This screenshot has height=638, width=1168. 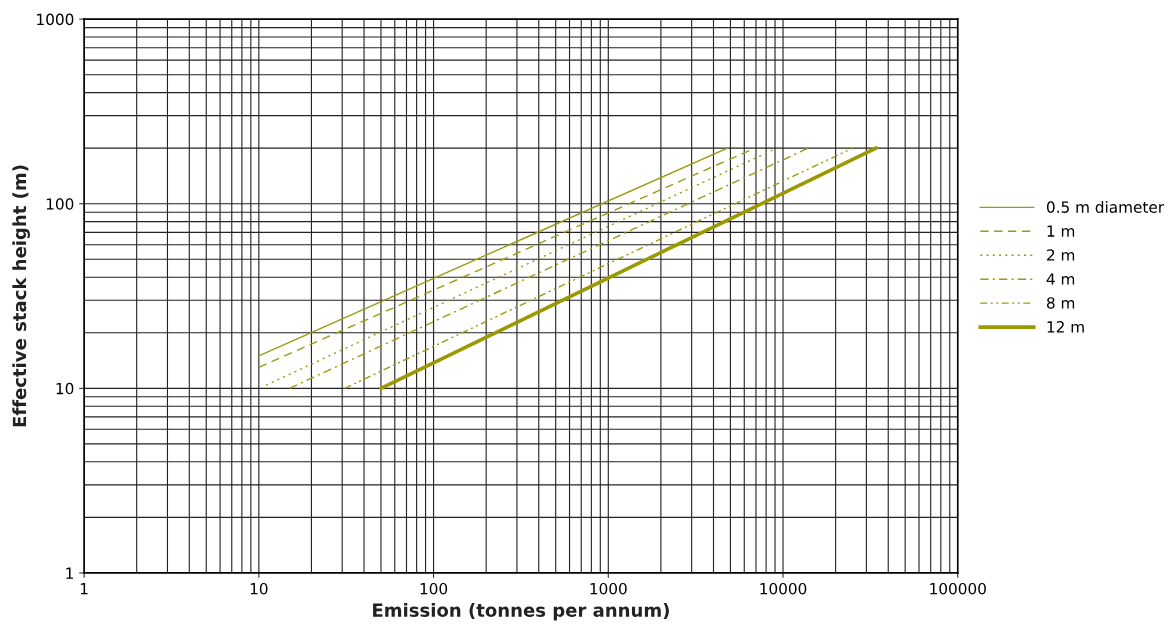 I want to click on legend-label: 12 m, so click(x=1065, y=327).